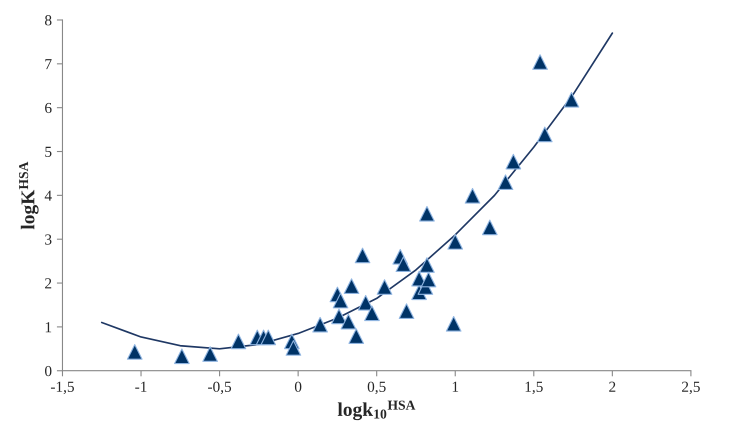  Describe the element at coordinates (377, 410) in the screenshot. I see `x-axis-title: logk$_{10}$$^{HSA}$` at that location.